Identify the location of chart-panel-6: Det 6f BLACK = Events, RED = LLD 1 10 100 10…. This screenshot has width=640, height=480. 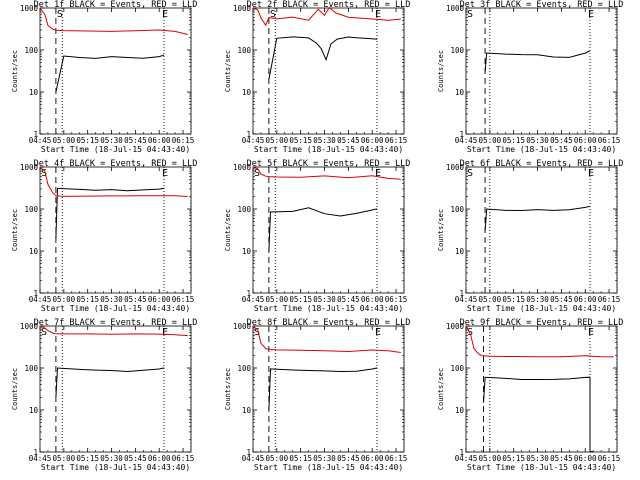
(530, 236).